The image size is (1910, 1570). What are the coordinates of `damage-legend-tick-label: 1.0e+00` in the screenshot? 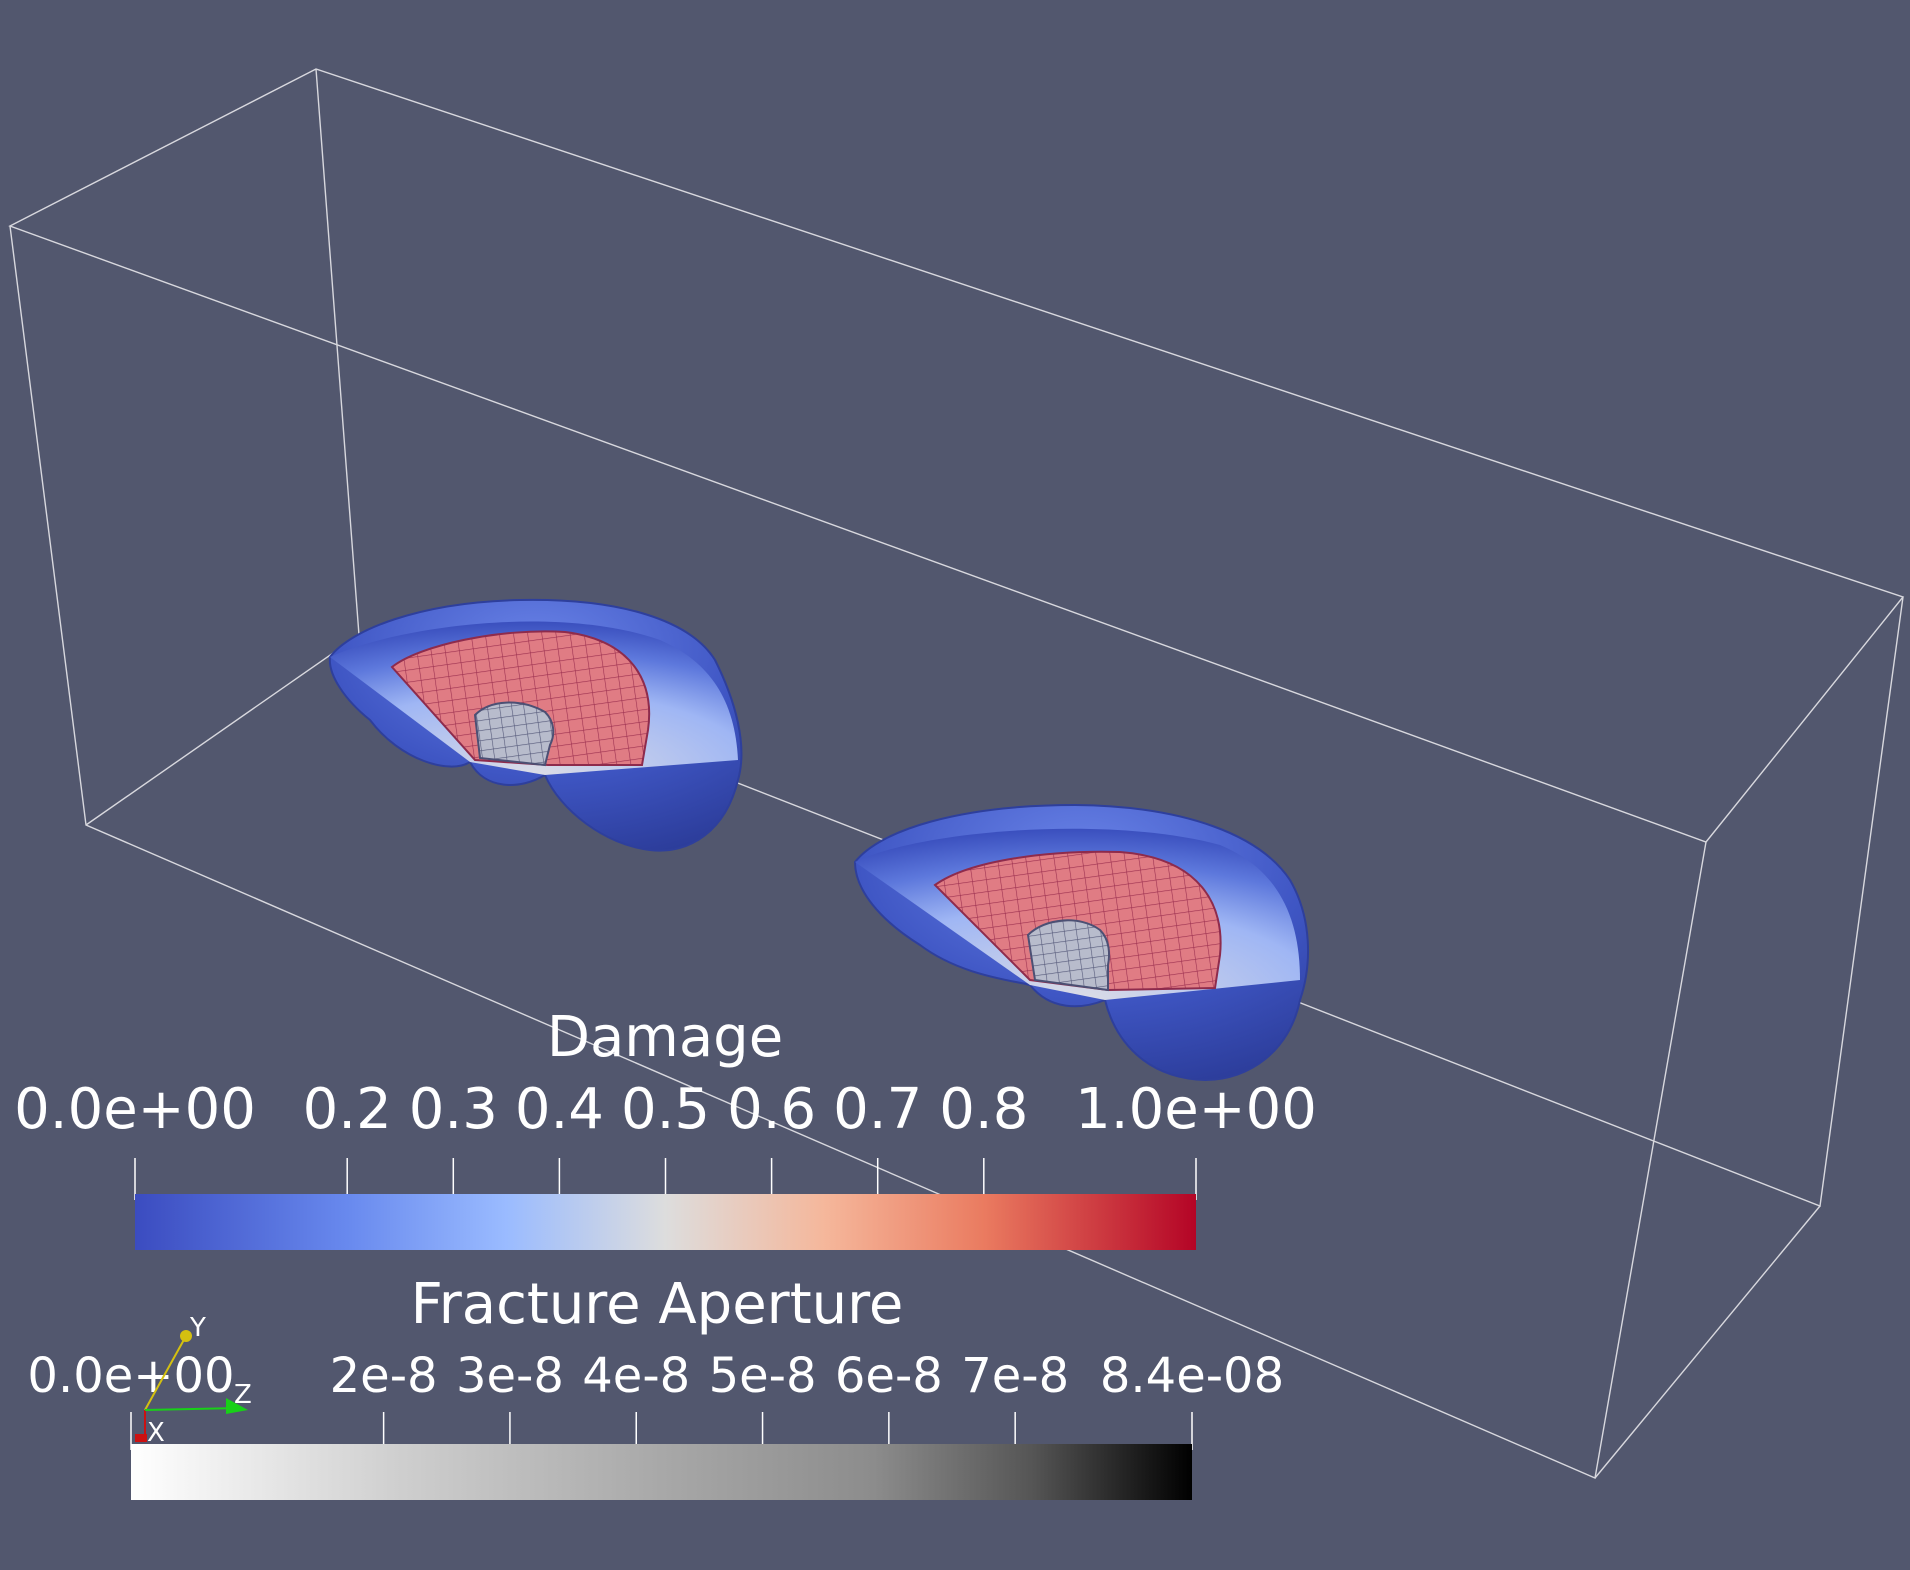 It's located at (1196, 1109).